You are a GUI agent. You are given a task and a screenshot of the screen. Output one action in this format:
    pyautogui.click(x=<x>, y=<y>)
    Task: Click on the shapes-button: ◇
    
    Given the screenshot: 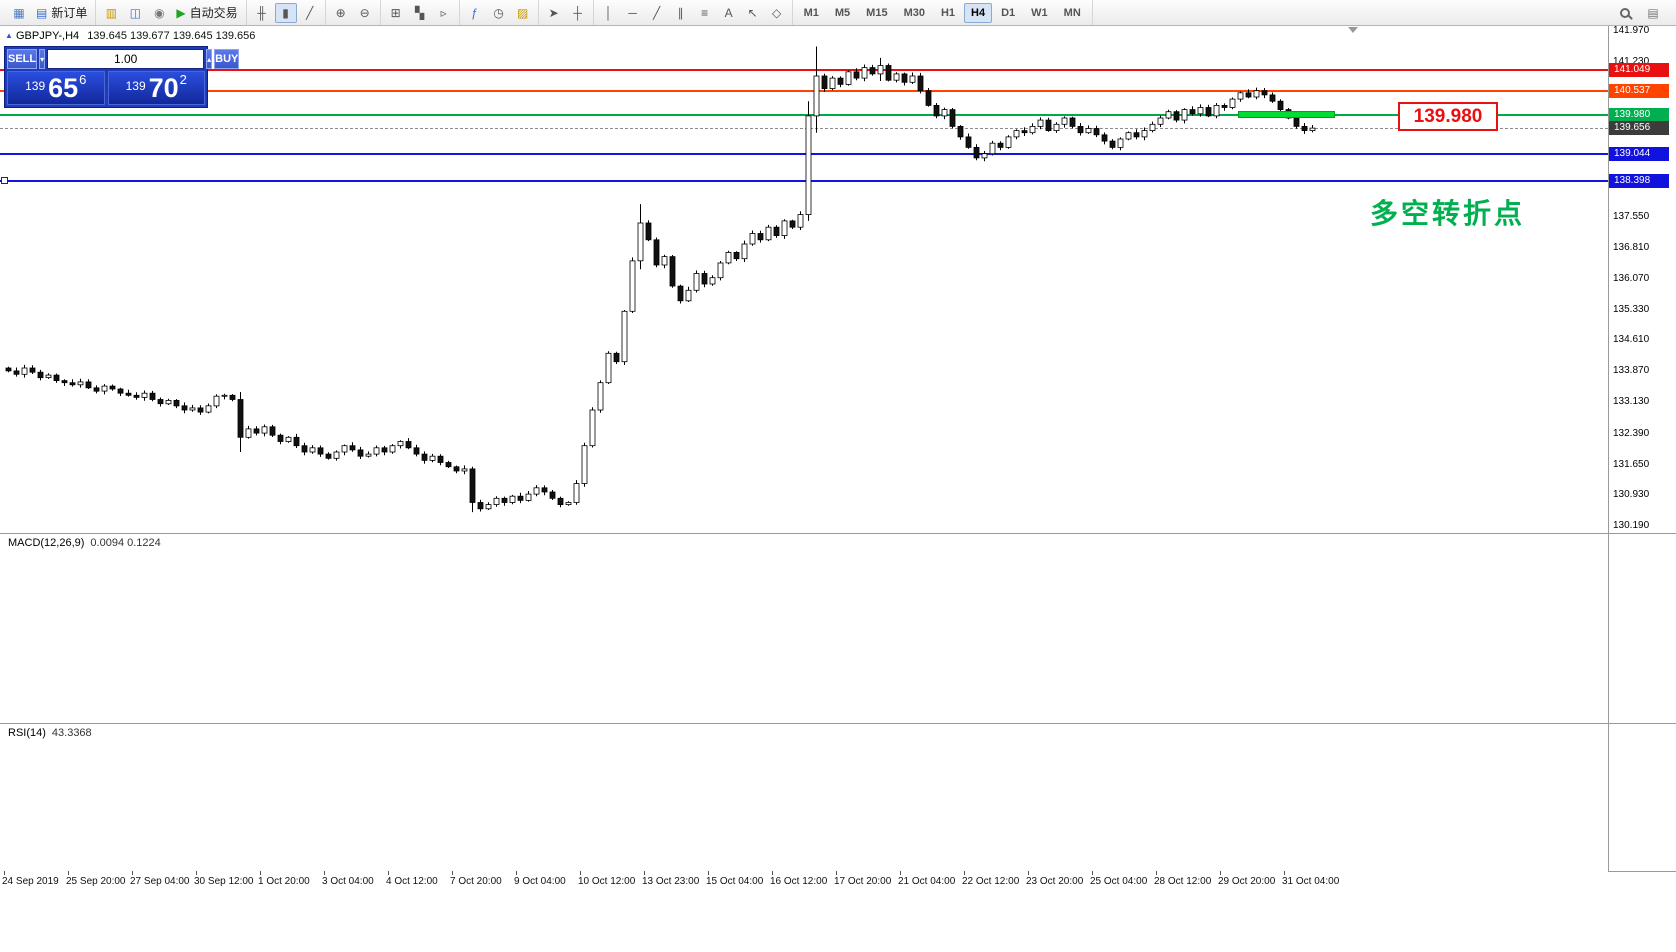 What is the action you would take?
    pyautogui.click(x=776, y=12)
    